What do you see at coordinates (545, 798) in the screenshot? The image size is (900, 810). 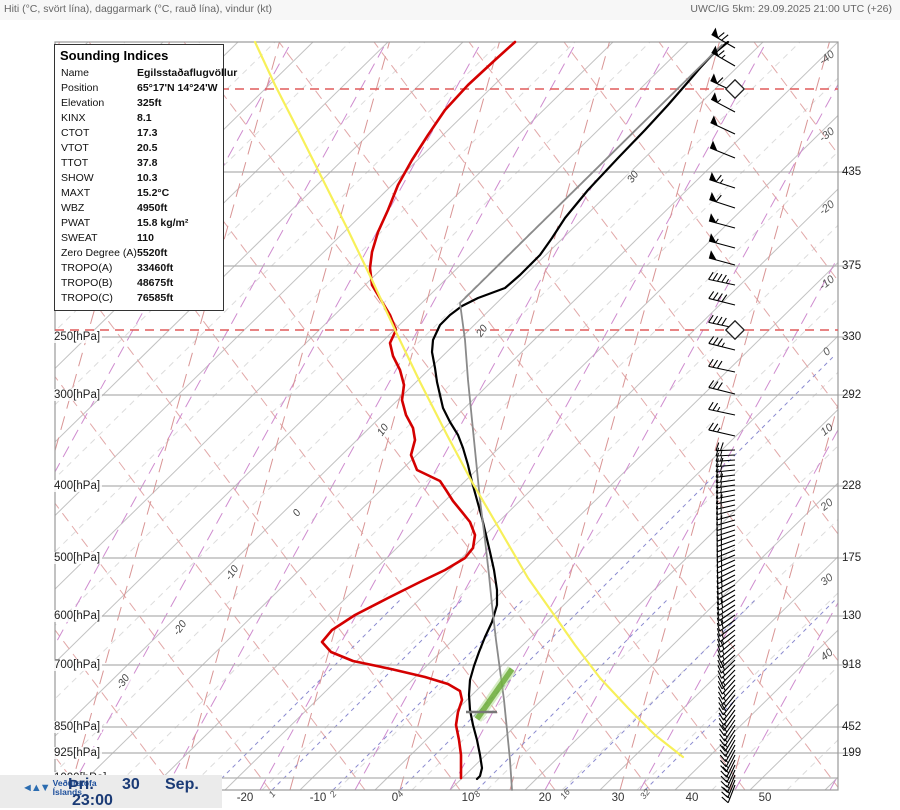 I see `temp-axis-label: 20` at bounding box center [545, 798].